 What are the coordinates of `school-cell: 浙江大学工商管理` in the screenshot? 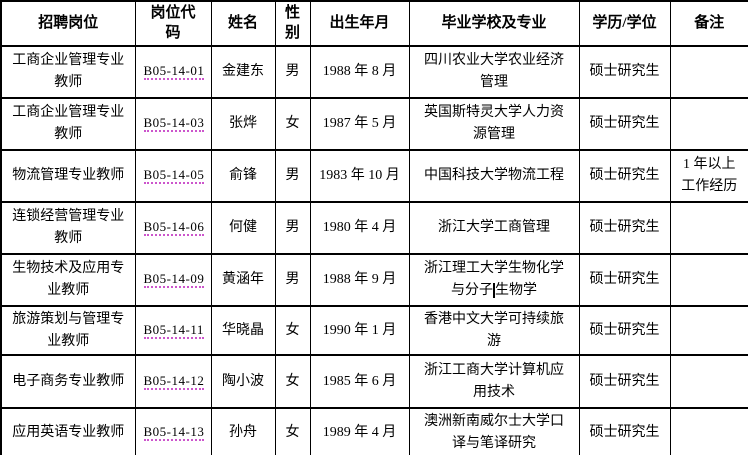 It's located at (494, 228).